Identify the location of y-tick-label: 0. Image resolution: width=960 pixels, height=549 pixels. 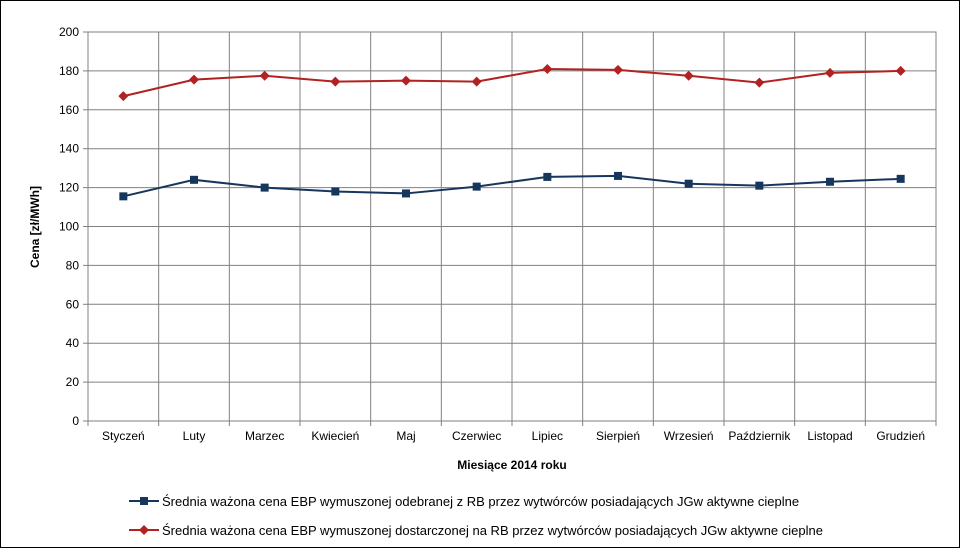
(75, 421).